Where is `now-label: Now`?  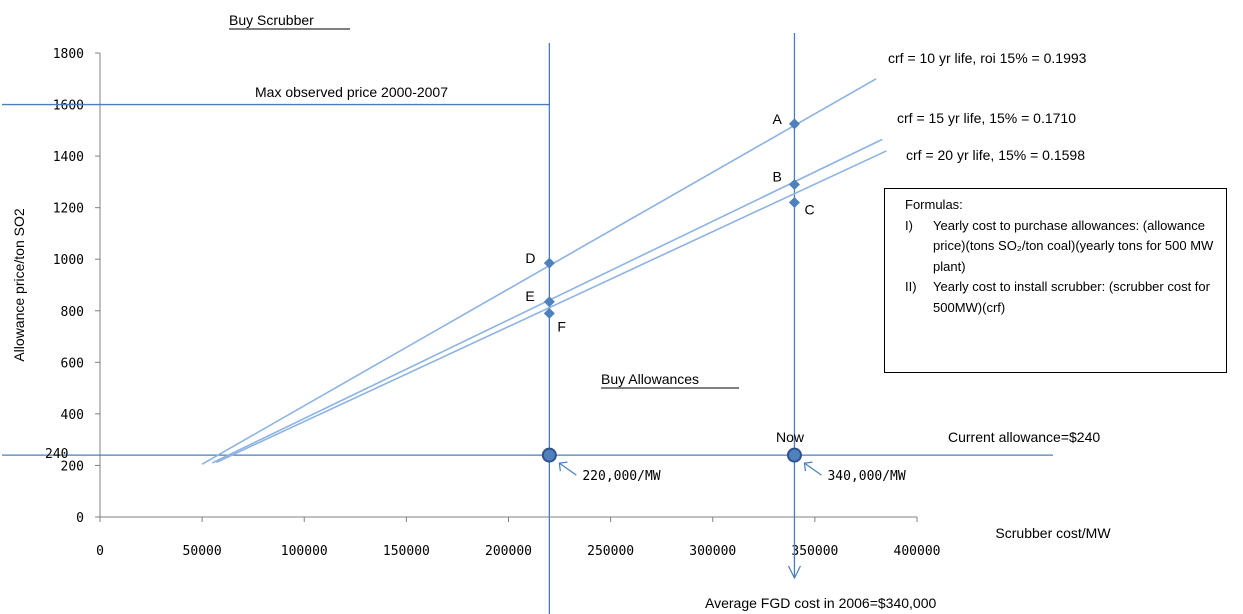 now-label: Now is located at coordinates (790, 437).